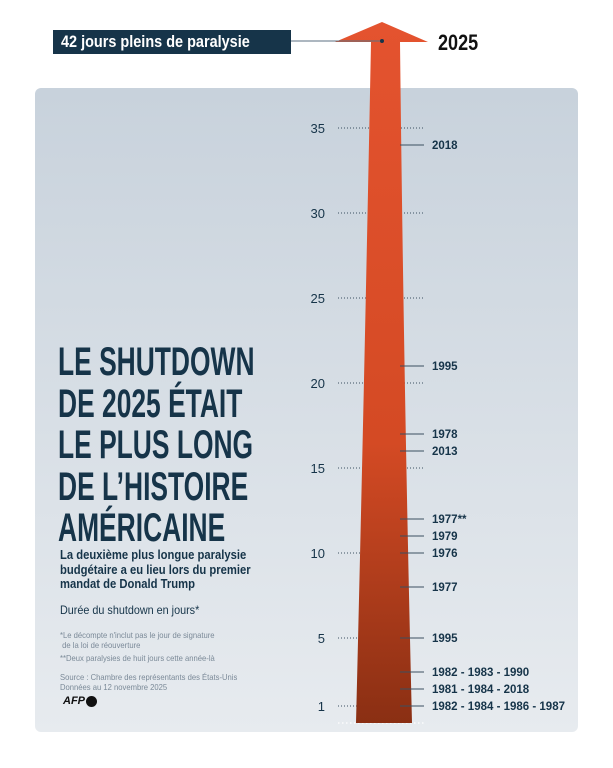 Image resolution: width=613 pixels, height=768 pixels. Describe the element at coordinates (100, 645) in the screenshot. I see `footnote: de la loi de réouverture` at that location.